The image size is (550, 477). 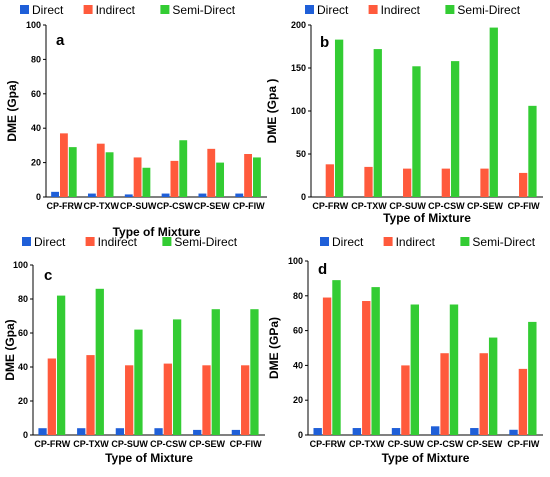 What do you see at coordinates (60, 40) in the screenshot?
I see `panel-label: a` at bounding box center [60, 40].